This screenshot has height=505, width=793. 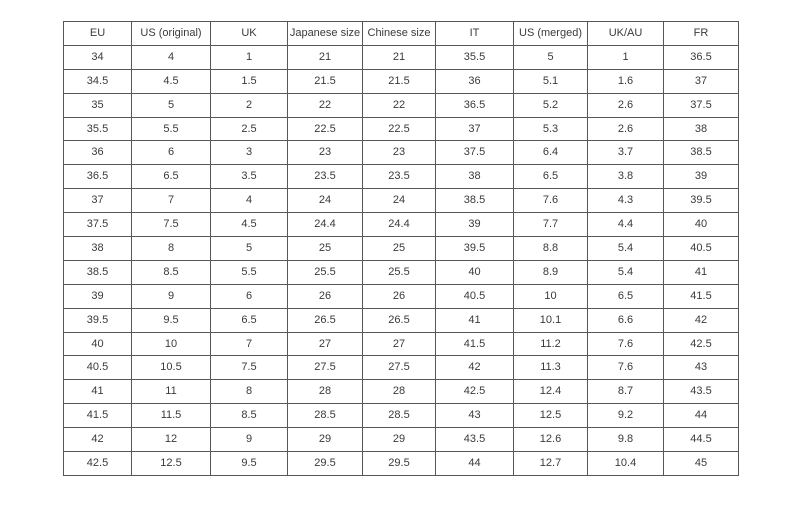 I want to click on table-cell: 38.5, so click(x=701, y=153).